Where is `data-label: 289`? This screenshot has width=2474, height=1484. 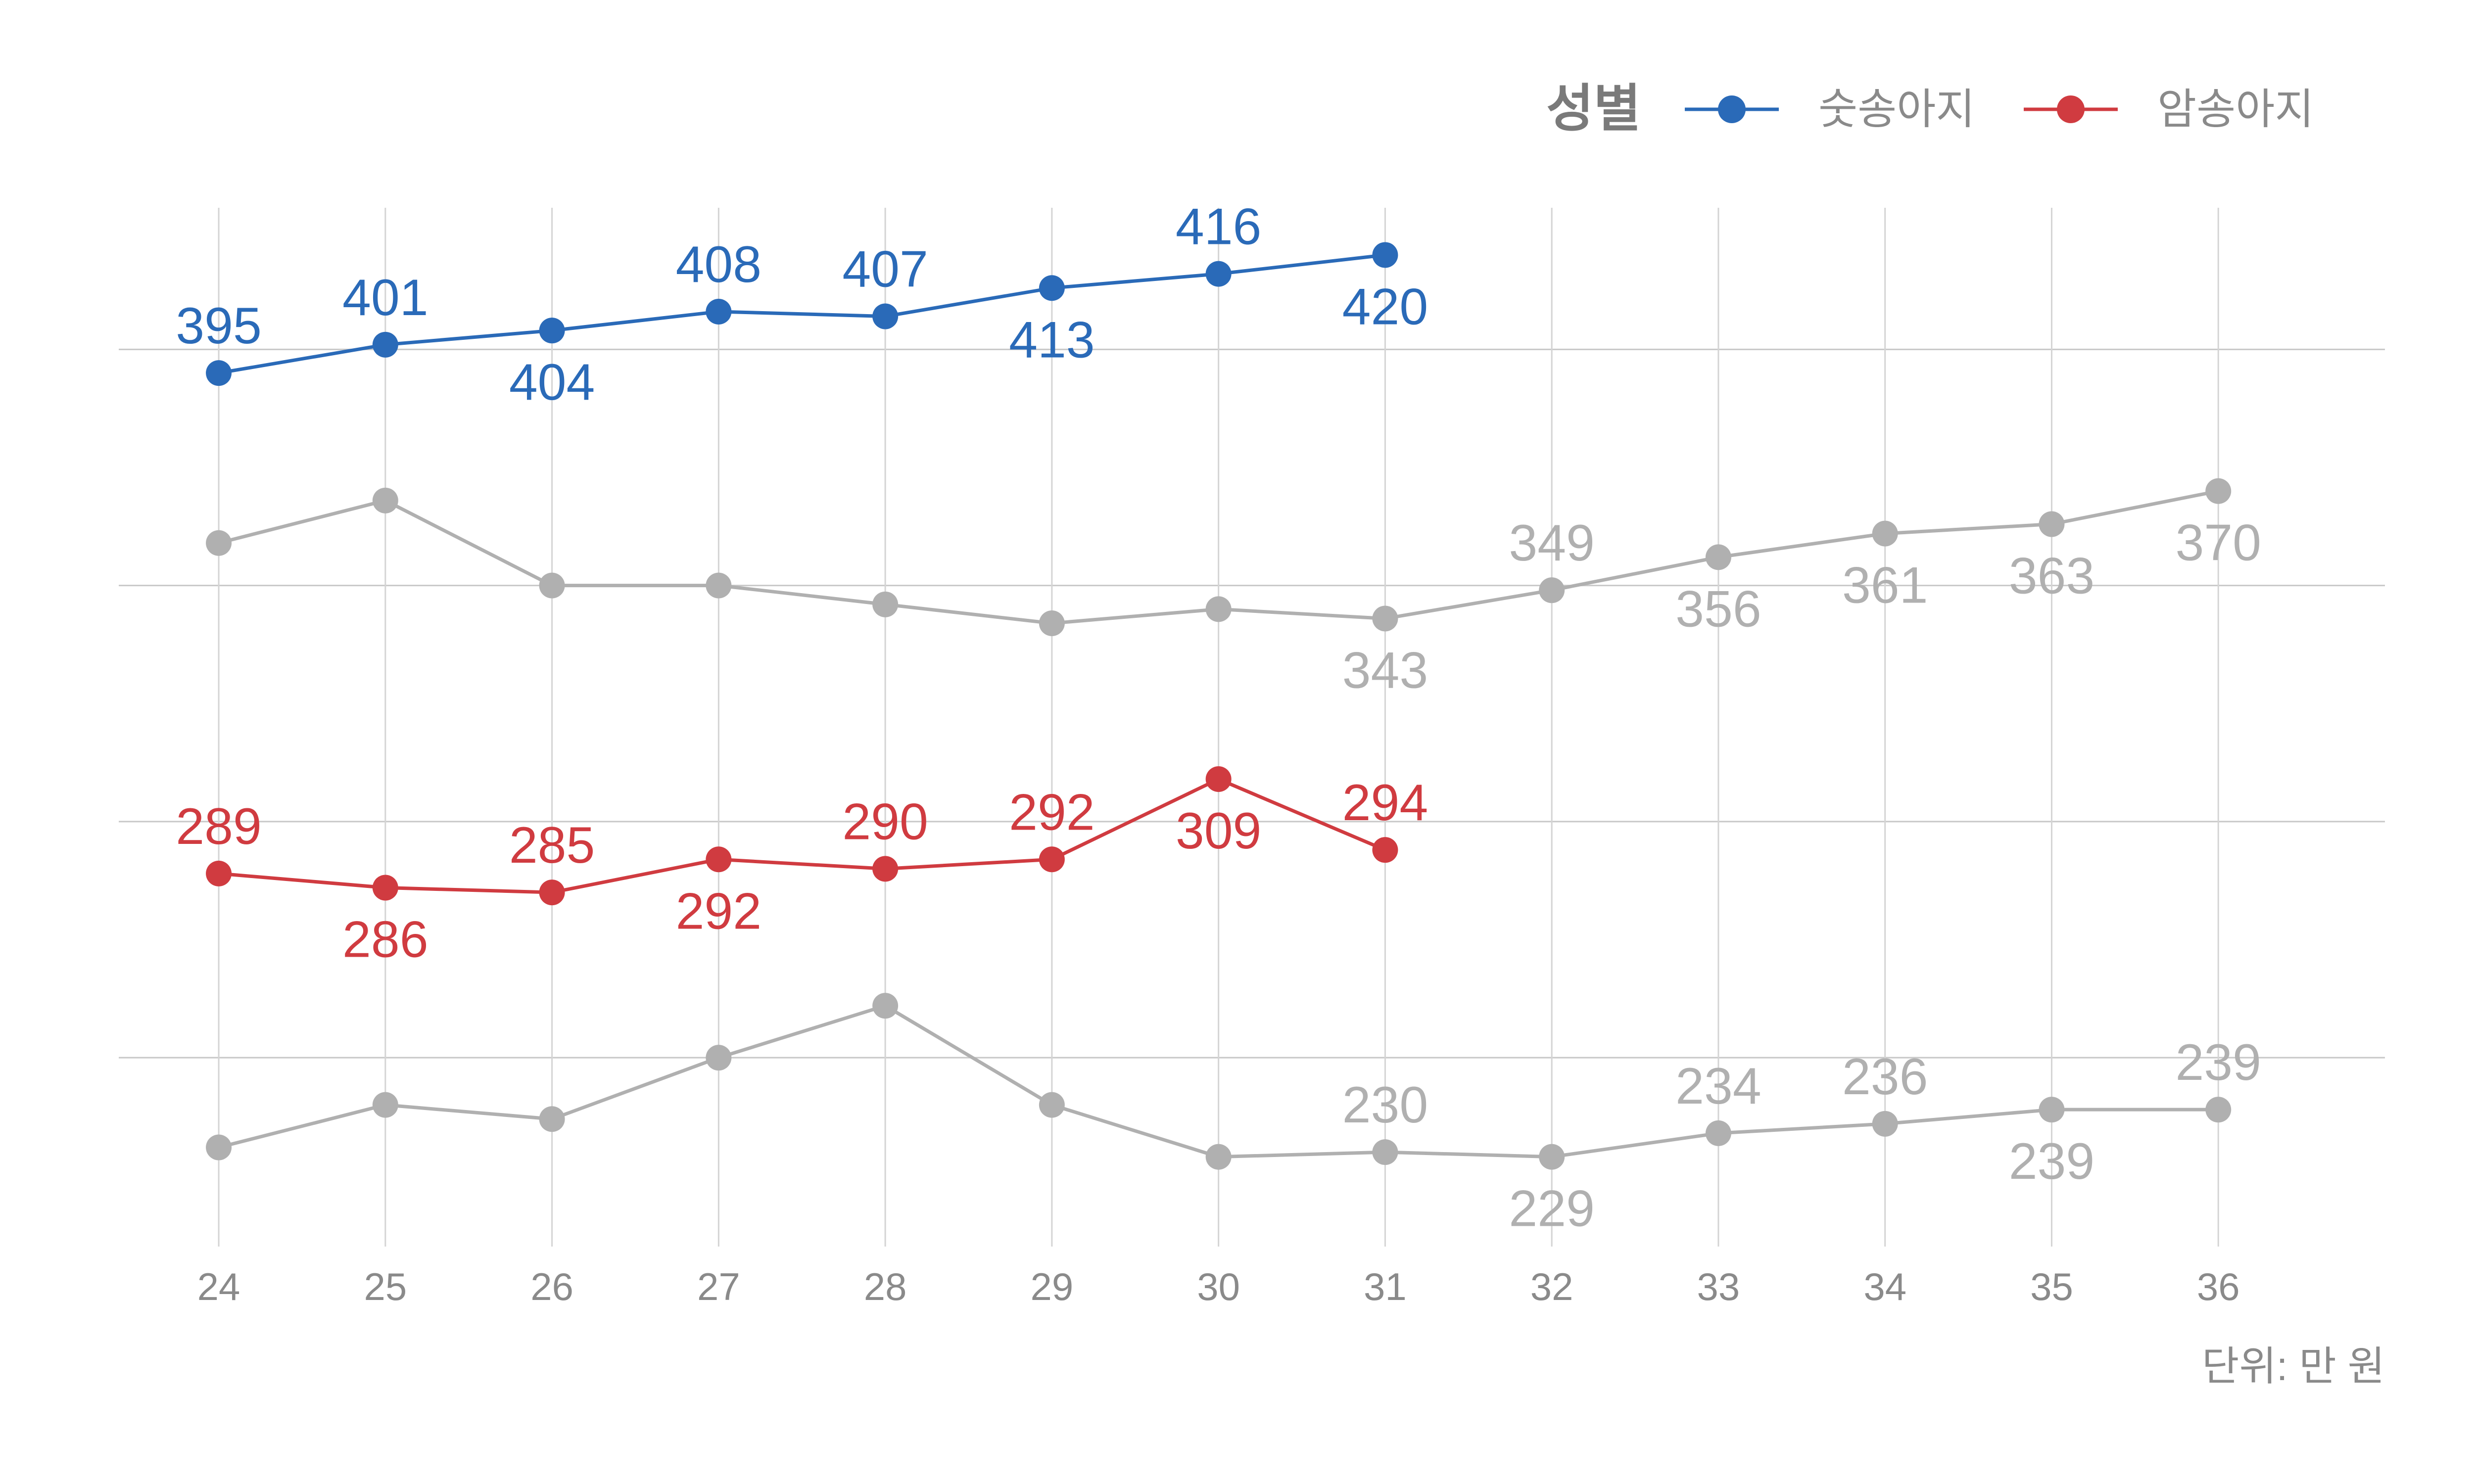 data-label: 289 is located at coordinates (219, 826).